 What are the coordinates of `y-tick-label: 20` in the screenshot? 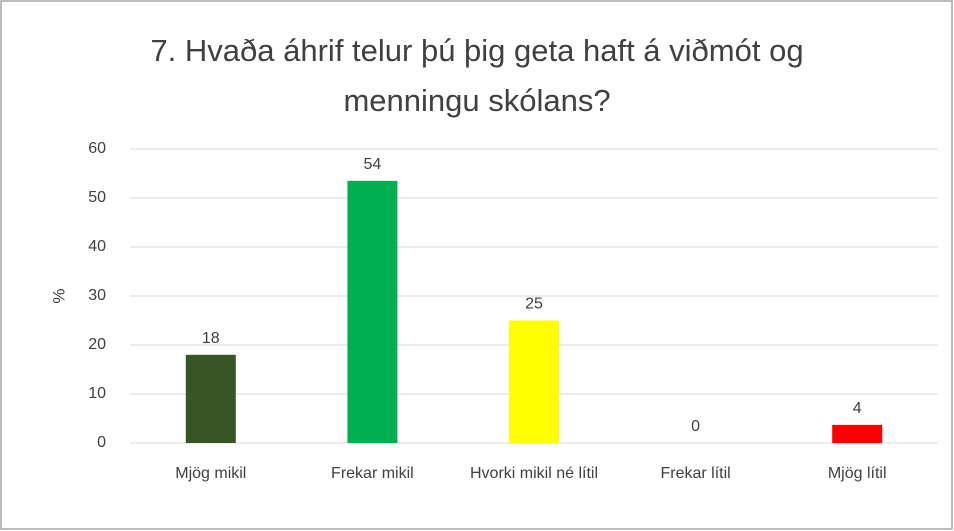 It's located at (97, 344).